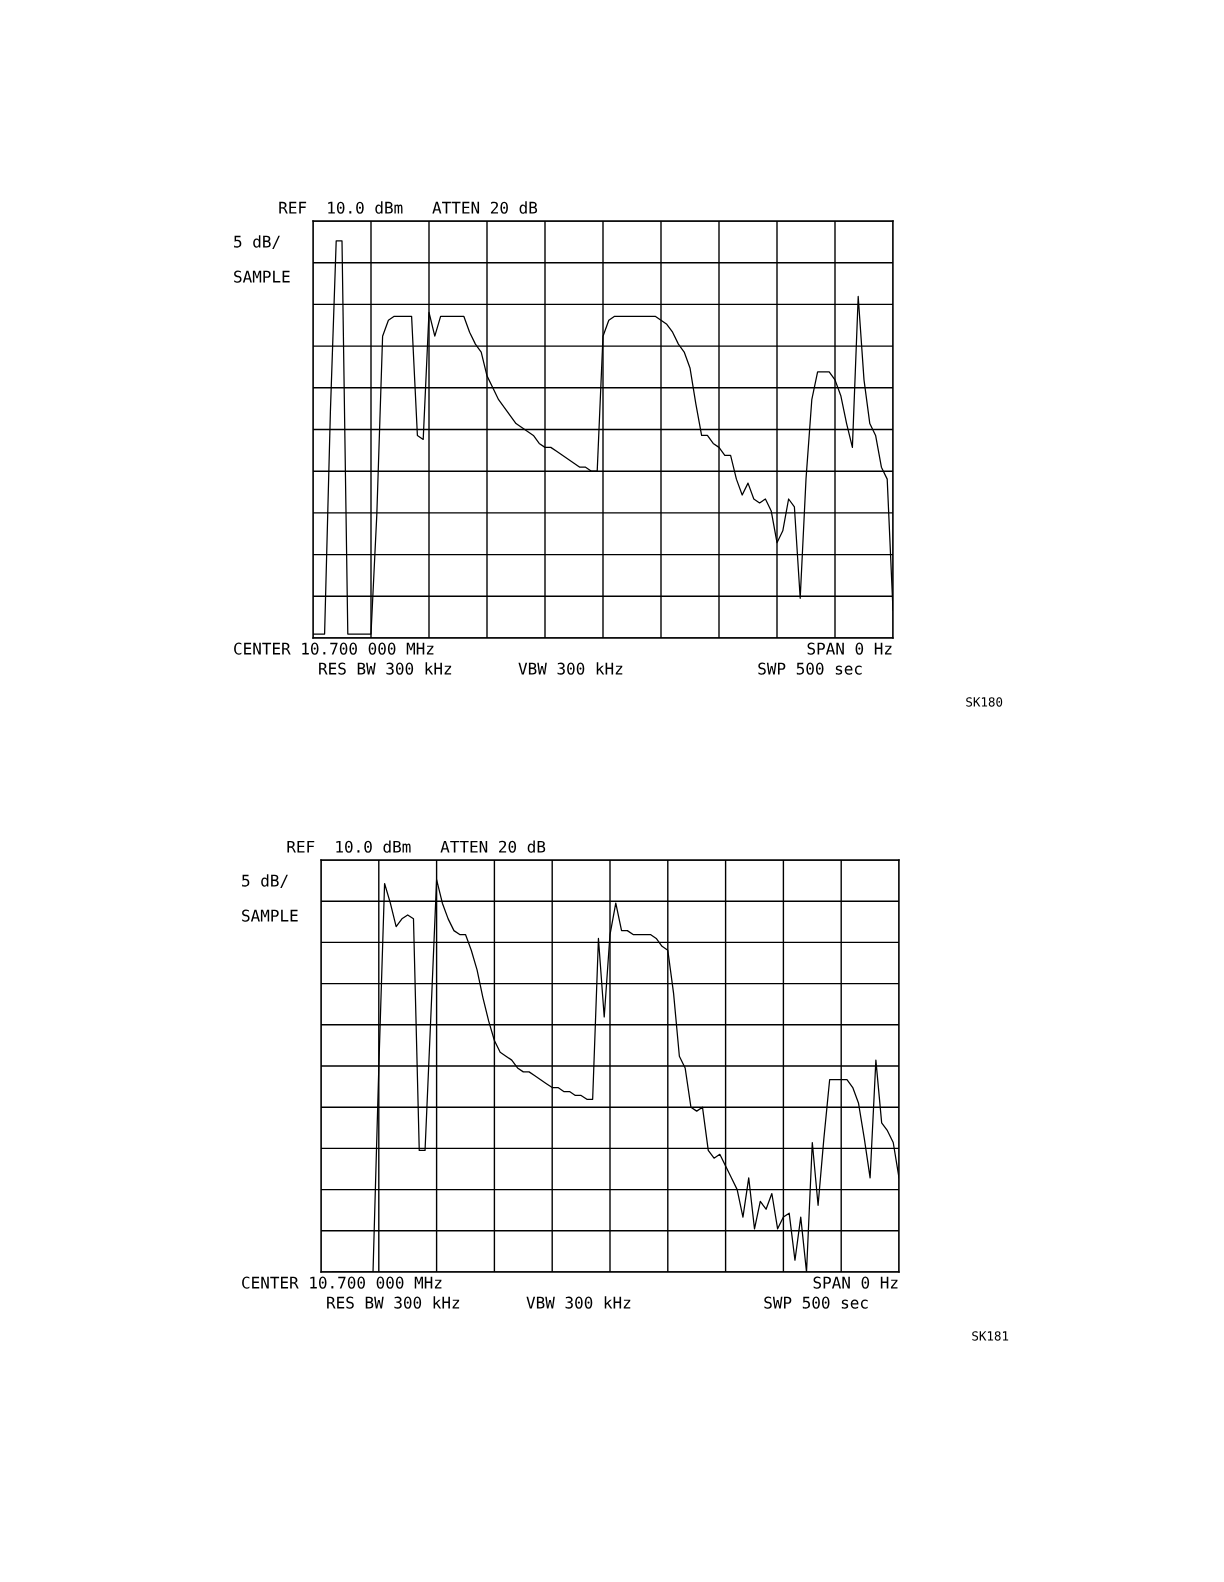 This screenshot has width=1224, height=1582. I want to click on text: SK180, so click(984, 702).